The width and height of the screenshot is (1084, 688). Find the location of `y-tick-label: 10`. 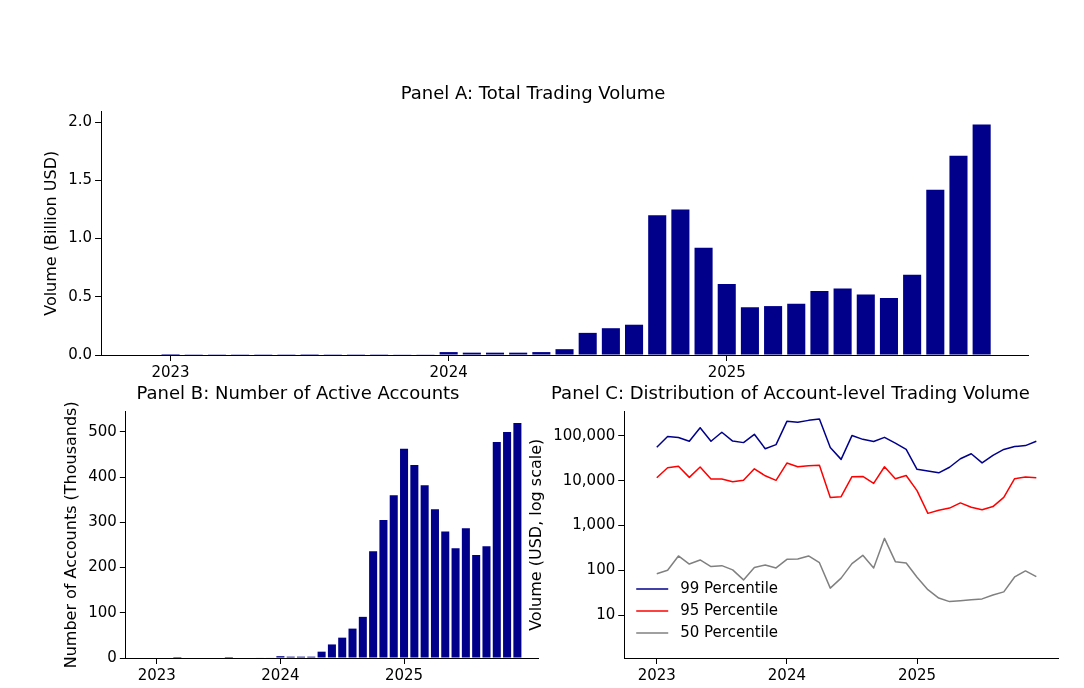

y-tick-label: 10 is located at coordinates (606, 613).